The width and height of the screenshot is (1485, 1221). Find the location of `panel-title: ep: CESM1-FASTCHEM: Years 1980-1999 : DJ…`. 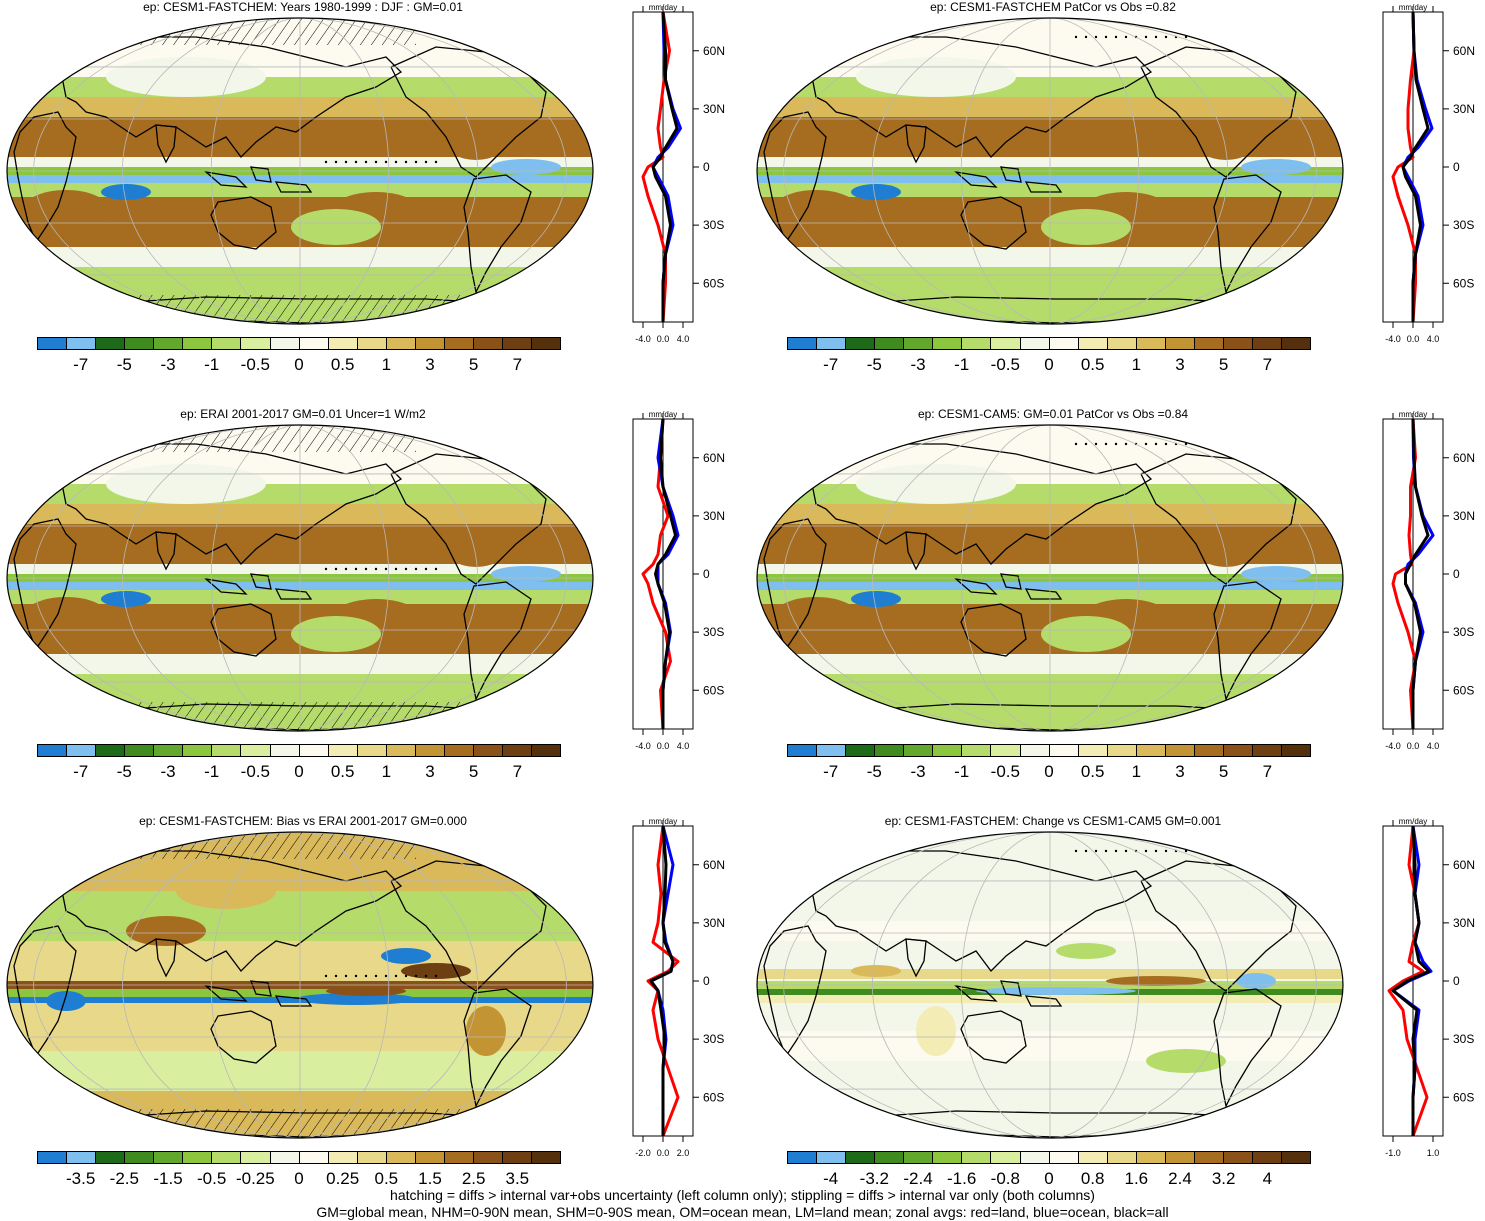

panel-title: ep: CESM1-FASTCHEM: Years 1980-1999 : DJ… is located at coordinates (303, 7).